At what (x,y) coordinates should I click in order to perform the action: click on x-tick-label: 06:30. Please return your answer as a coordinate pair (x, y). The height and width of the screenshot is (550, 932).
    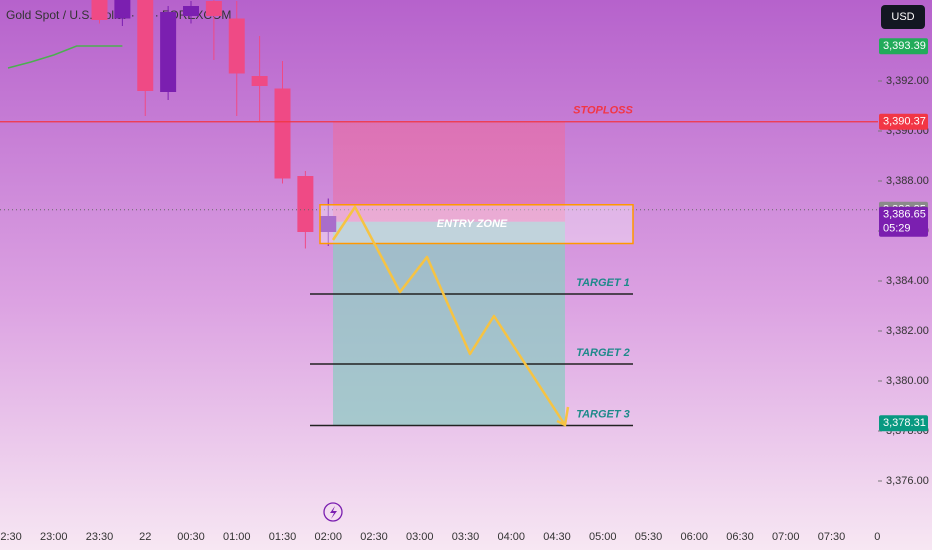
    Looking at the image, I should click on (740, 537).